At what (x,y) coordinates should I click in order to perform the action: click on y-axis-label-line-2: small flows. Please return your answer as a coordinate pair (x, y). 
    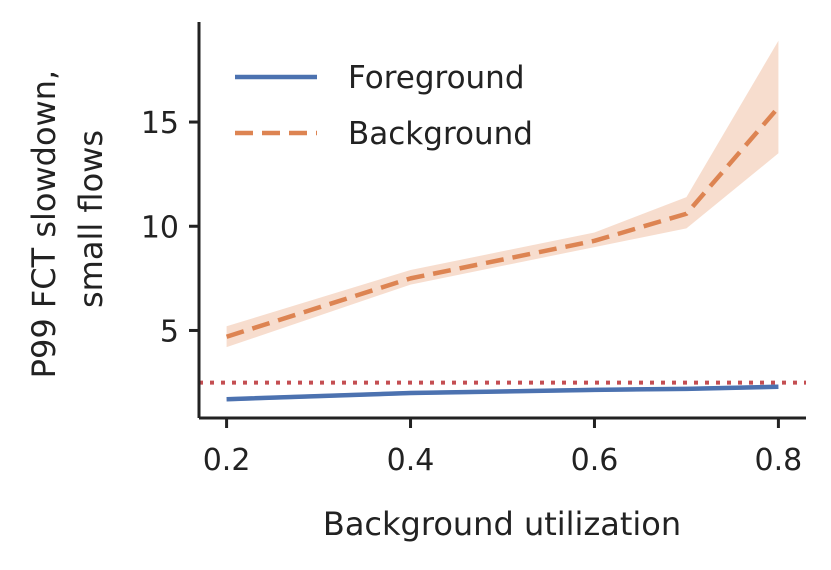
    Looking at the image, I should click on (91, 219).